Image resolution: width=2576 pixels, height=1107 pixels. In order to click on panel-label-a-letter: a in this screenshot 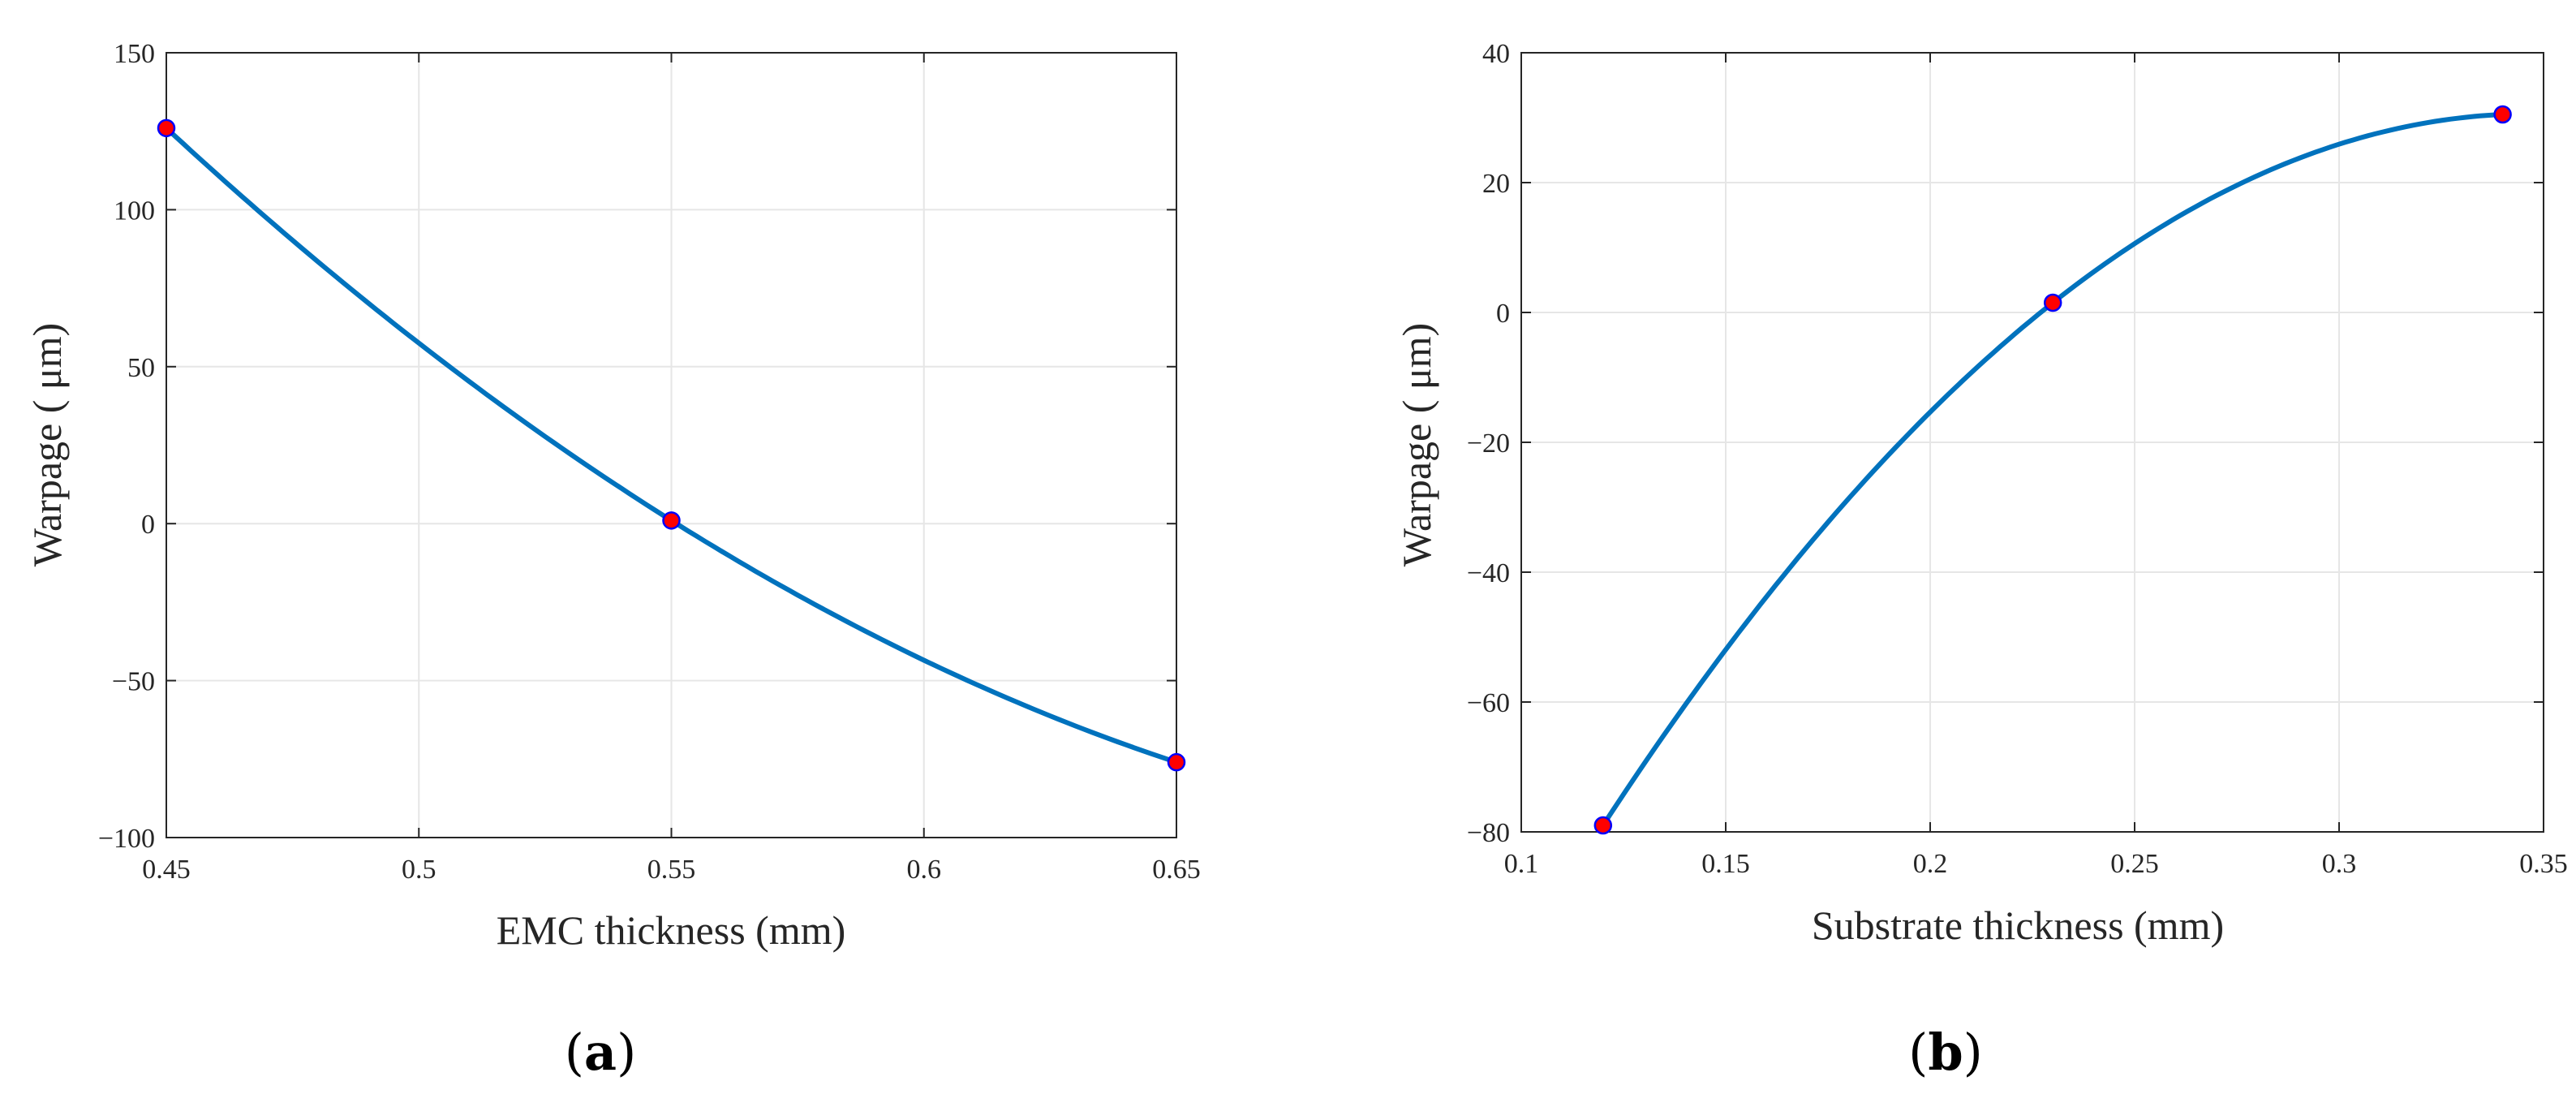, I will do `click(600, 1052)`.